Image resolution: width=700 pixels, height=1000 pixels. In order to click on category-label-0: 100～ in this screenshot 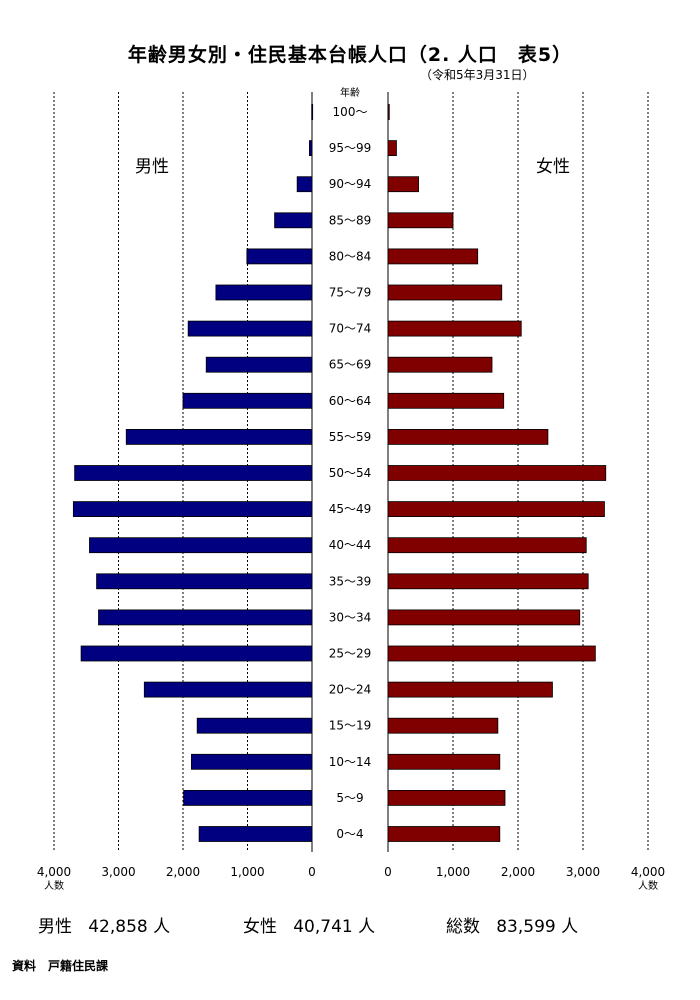, I will do `click(350, 112)`.